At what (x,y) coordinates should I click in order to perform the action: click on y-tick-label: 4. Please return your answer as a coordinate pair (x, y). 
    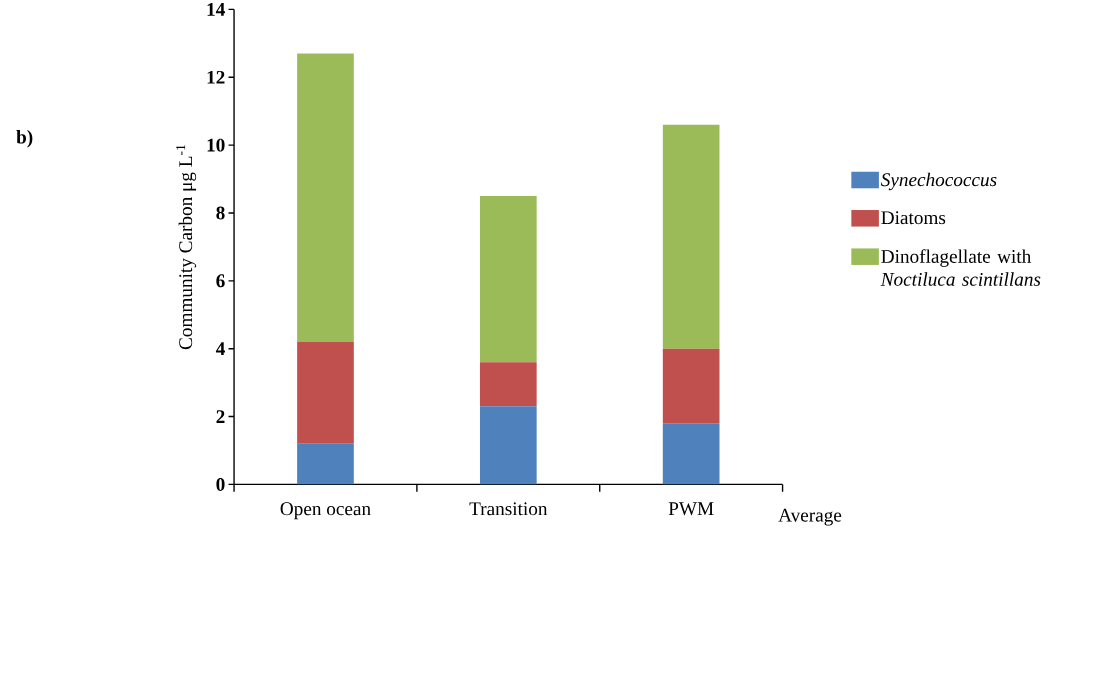
    Looking at the image, I should click on (220, 348).